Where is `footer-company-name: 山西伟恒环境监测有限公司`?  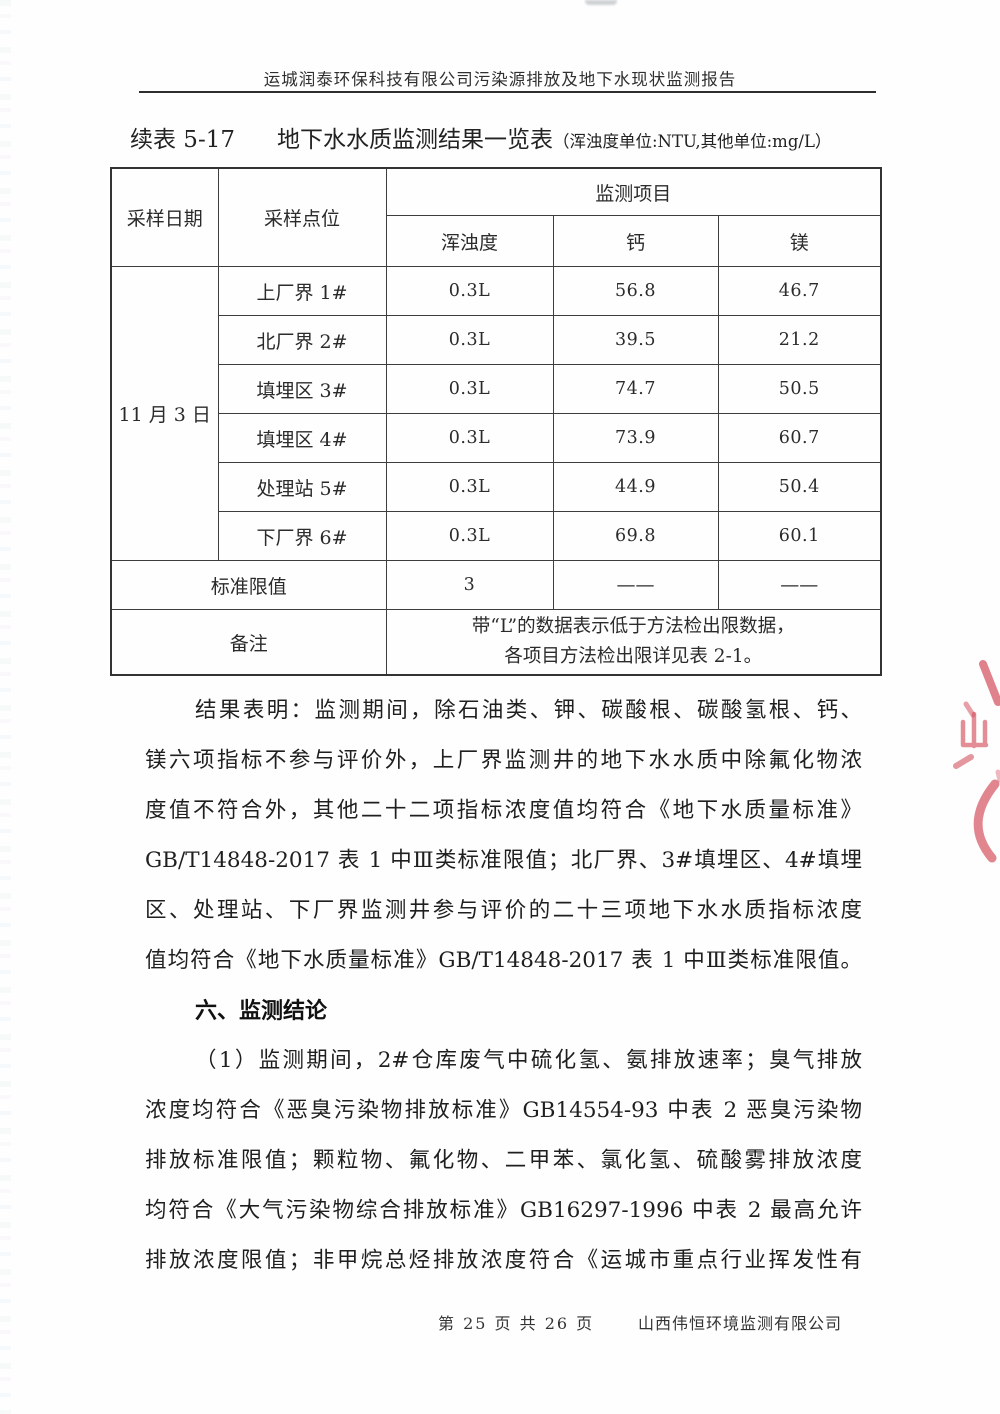
footer-company-name: 山西伟恒环境监测有限公司 is located at coordinates (739, 1323).